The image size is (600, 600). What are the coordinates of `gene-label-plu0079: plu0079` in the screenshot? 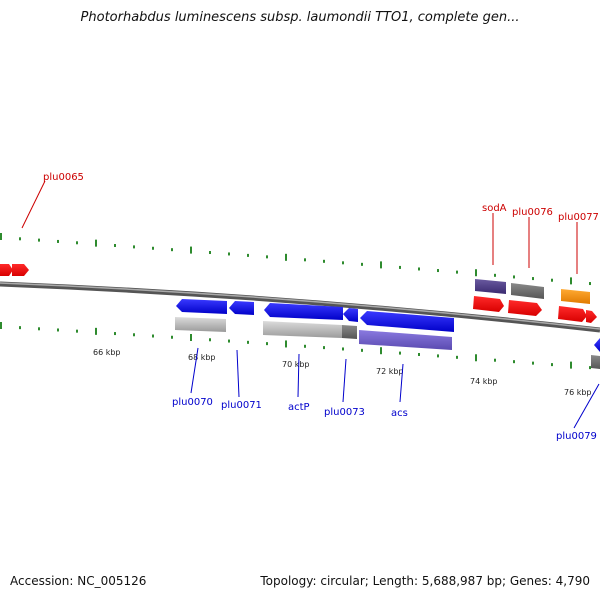 It's located at (576, 436).